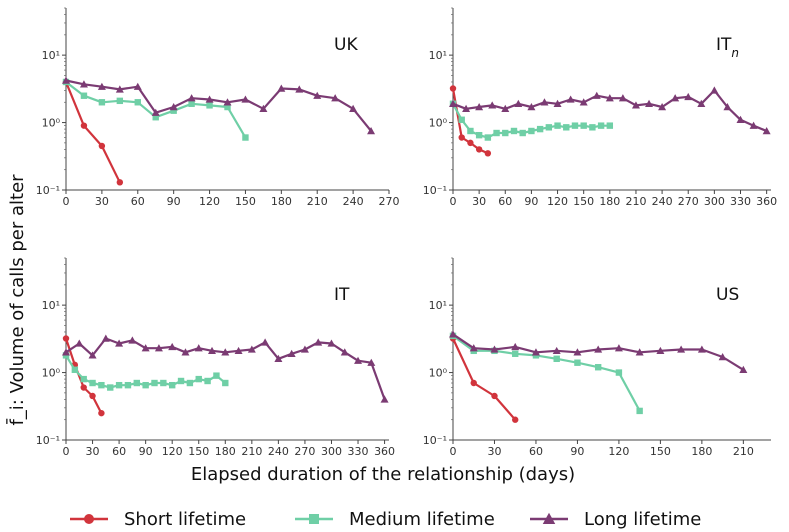 The height and width of the screenshot is (532, 789). I want to click on x-tick-label: 90, so click(146, 451).